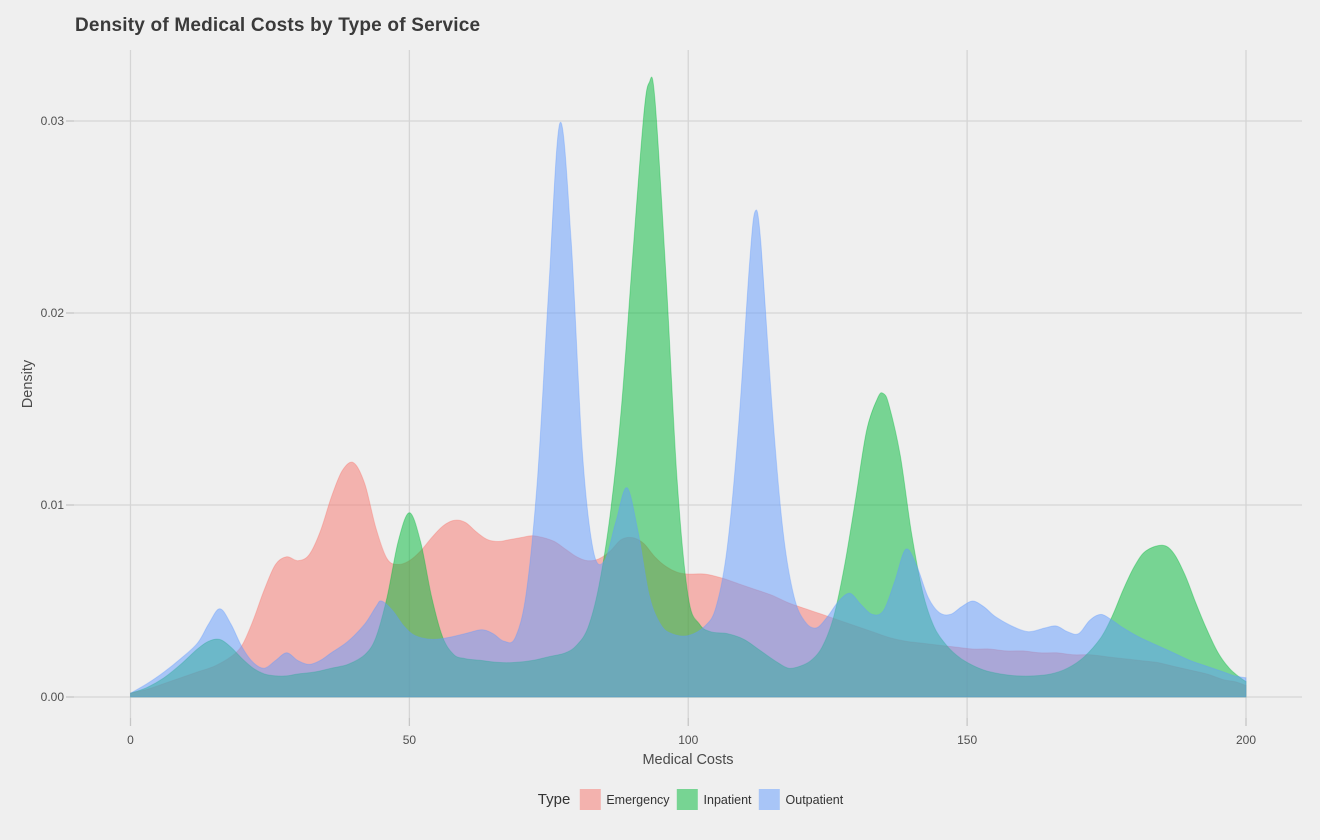  What do you see at coordinates (769, 799) in the screenshot?
I see `legend-swatch-outpatient` at bounding box center [769, 799].